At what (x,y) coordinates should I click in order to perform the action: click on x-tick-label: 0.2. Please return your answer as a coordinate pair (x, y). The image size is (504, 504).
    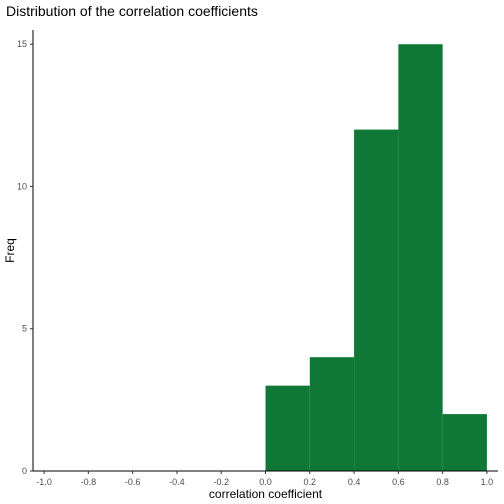
    Looking at the image, I should click on (310, 482).